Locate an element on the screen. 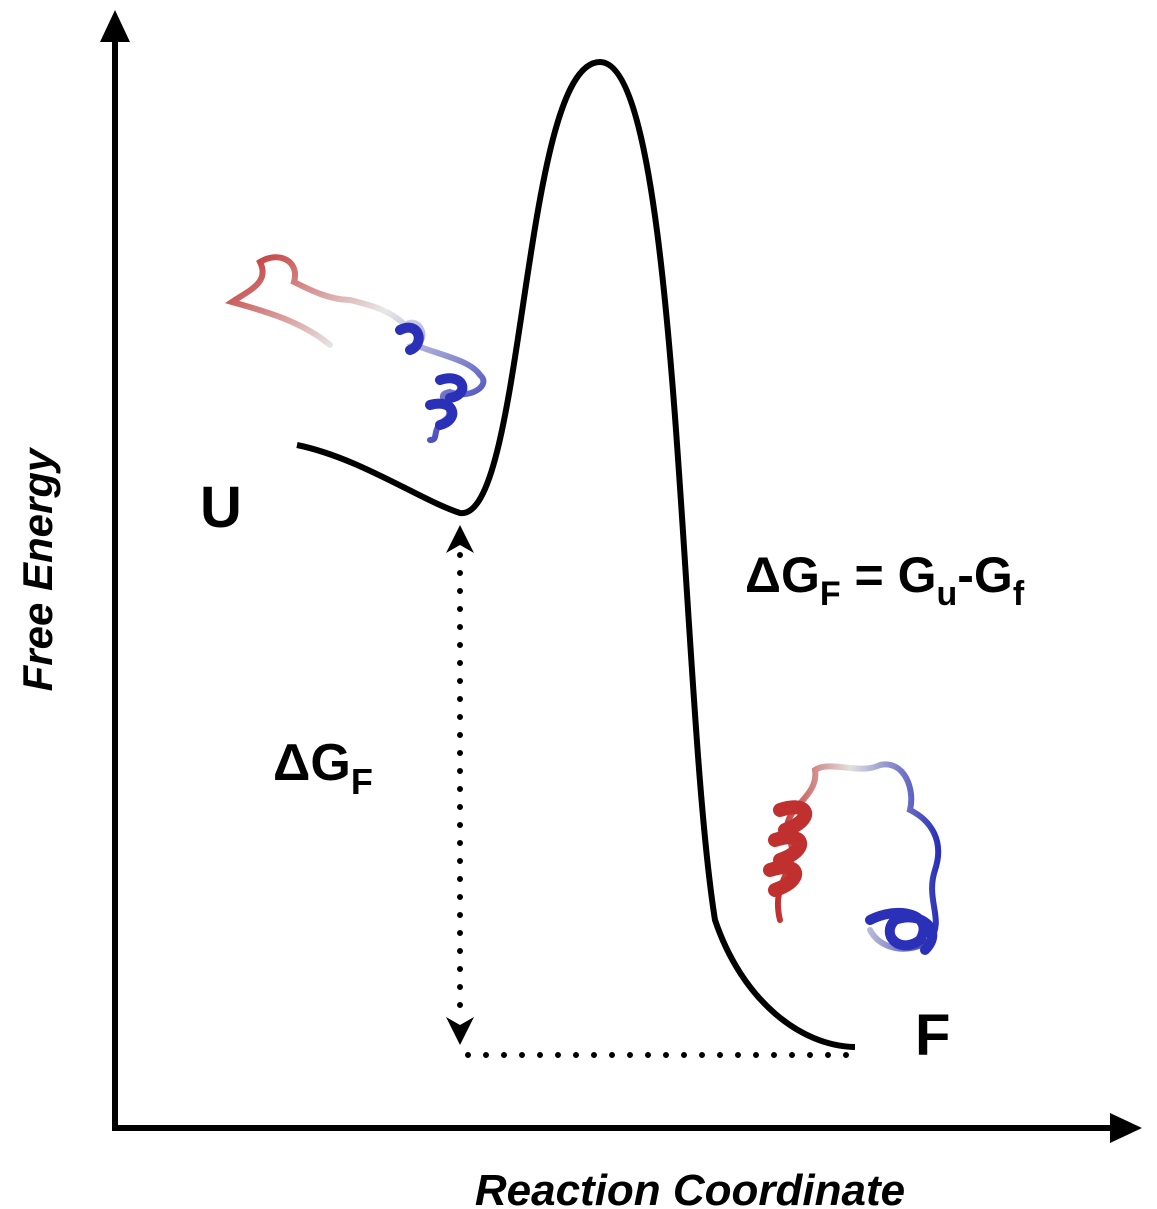 This screenshot has height=1209, width=1157. folded-protein is located at coordinates (852, 858).